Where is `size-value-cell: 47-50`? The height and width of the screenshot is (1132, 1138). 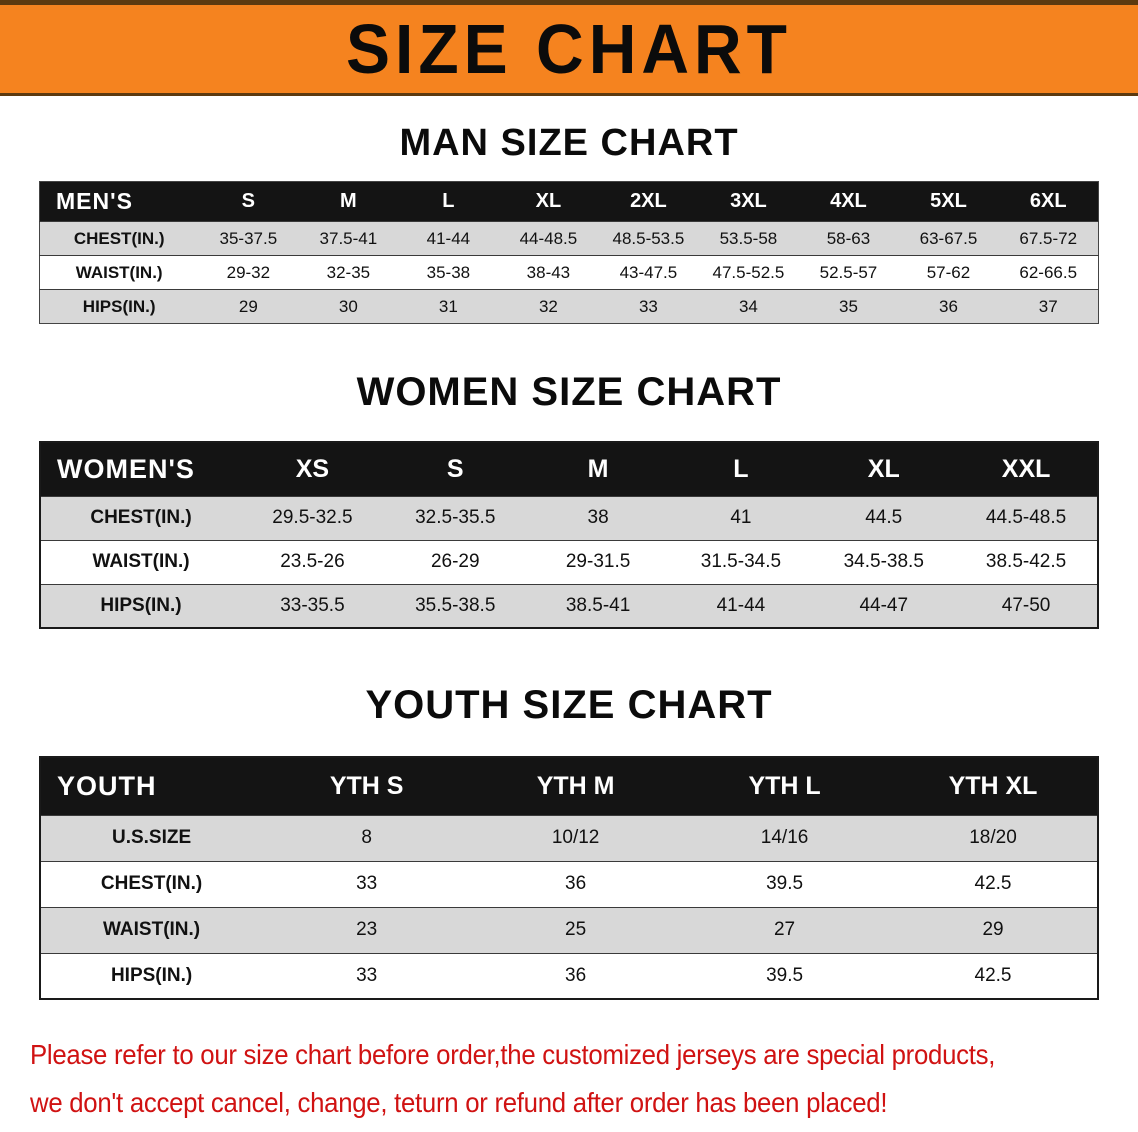
size-value-cell: 47-50 is located at coordinates (1026, 605).